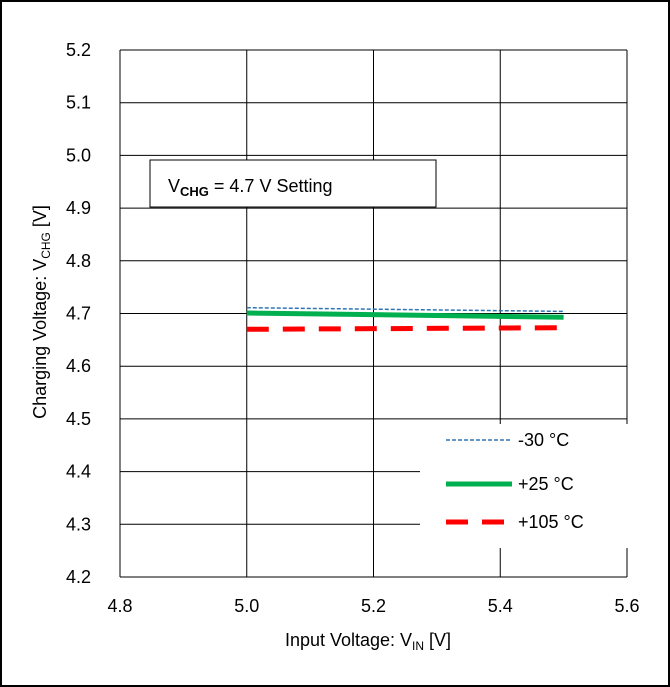  What do you see at coordinates (626, 606) in the screenshot?
I see `x-tick-label: 5.6` at bounding box center [626, 606].